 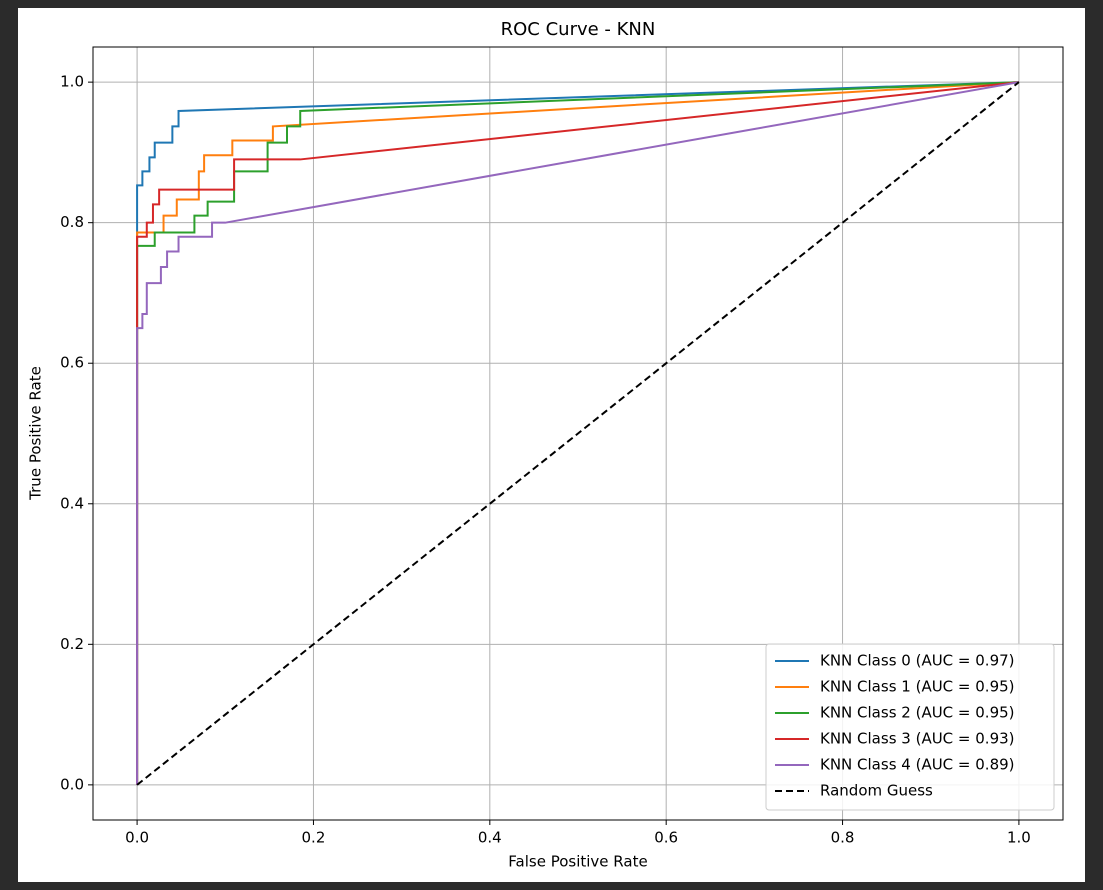 What do you see at coordinates (917, 739) in the screenshot?
I see `legend-label: KNN Class 3 (AUC = 0.93)` at bounding box center [917, 739].